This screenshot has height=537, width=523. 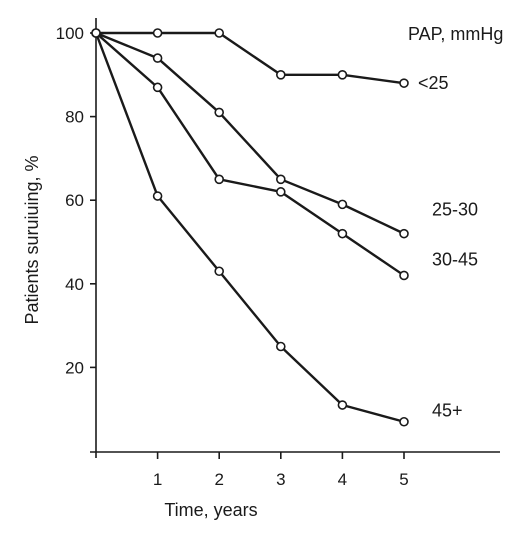 I want to click on y-tick-label: 20, so click(x=74, y=367).